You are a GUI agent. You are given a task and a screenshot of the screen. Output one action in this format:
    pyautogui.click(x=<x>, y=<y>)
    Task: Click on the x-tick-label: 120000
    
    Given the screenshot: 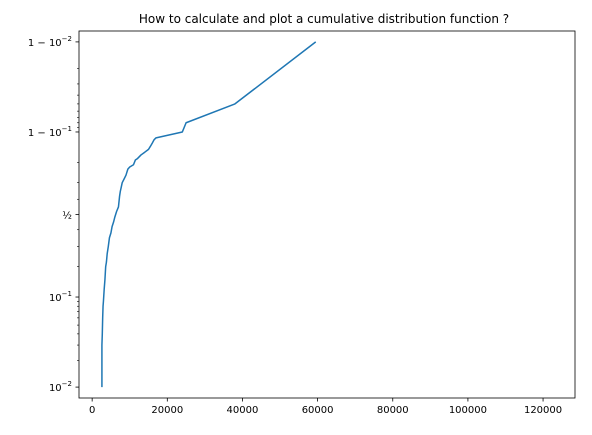 What is the action you would take?
    pyautogui.click(x=543, y=410)
    